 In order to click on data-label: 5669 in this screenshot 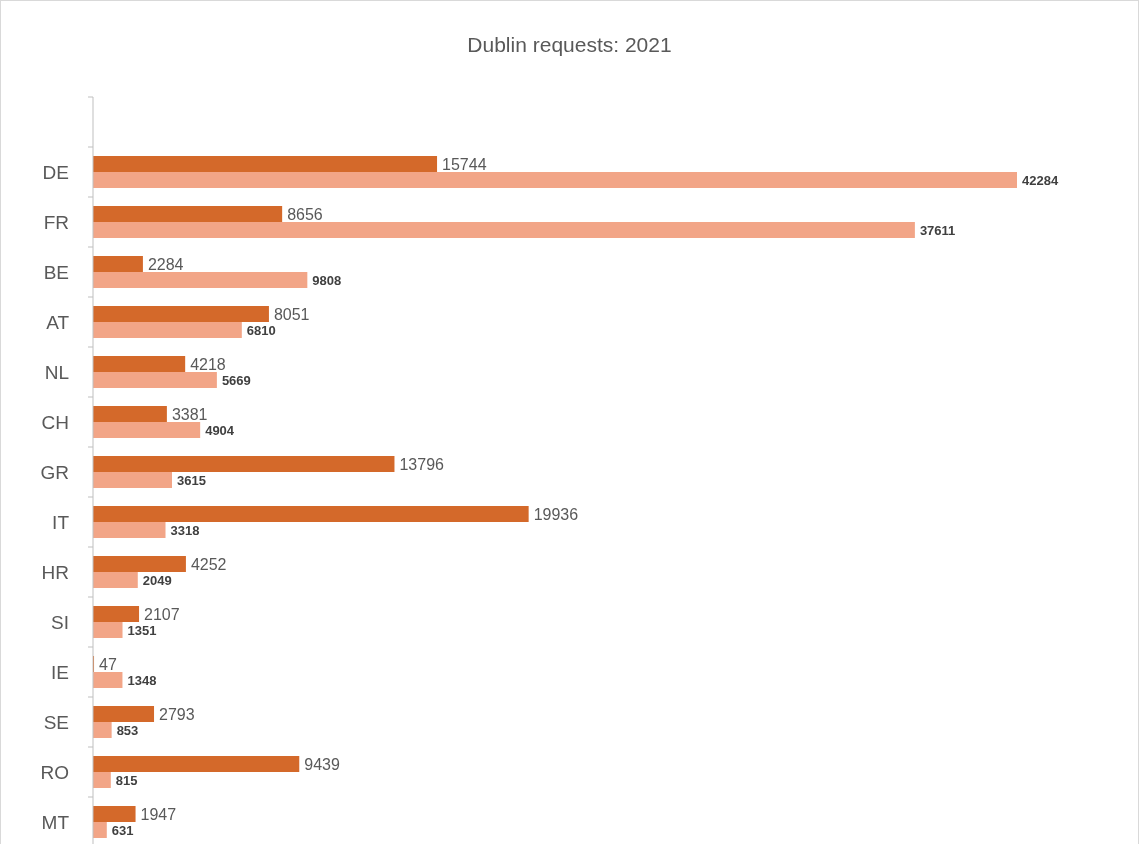, I will do `click(236, 380)`.